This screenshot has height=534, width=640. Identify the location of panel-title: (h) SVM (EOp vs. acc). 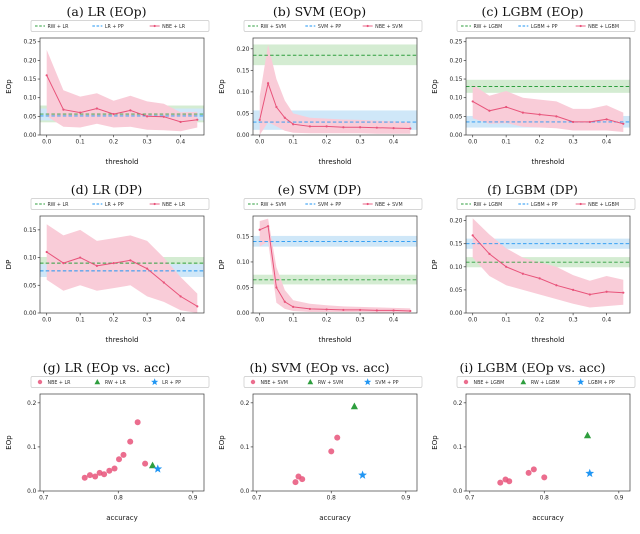
(319, 367).